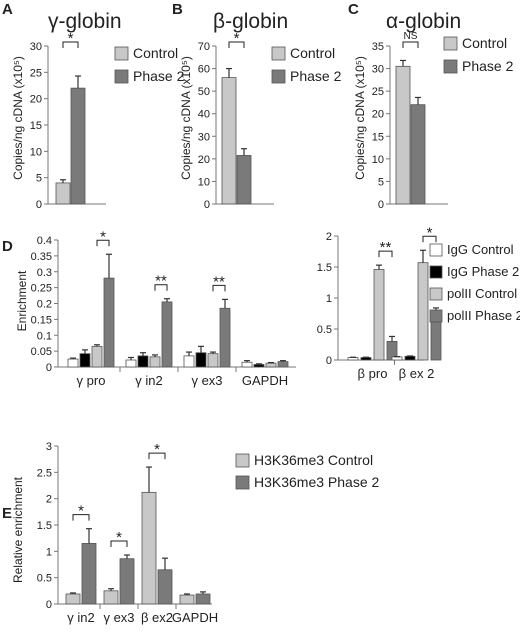 This screenshot has width=520, height=640. What do you see at coordinates (207, 205) in the screenshot?
I see `y-tick-label-b: 0` at bounding box center [207, 205].